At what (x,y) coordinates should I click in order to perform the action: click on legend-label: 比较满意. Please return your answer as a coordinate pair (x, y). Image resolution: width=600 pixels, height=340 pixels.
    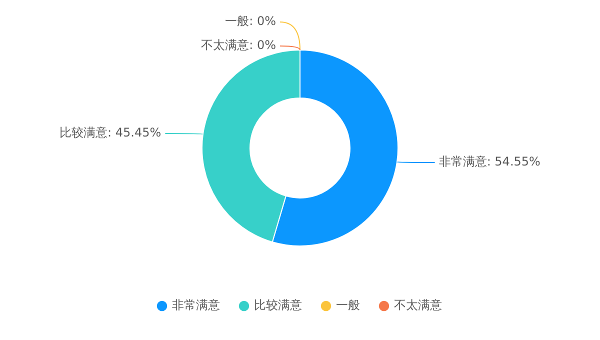
    Looking at the image, I should click on (278, 305).